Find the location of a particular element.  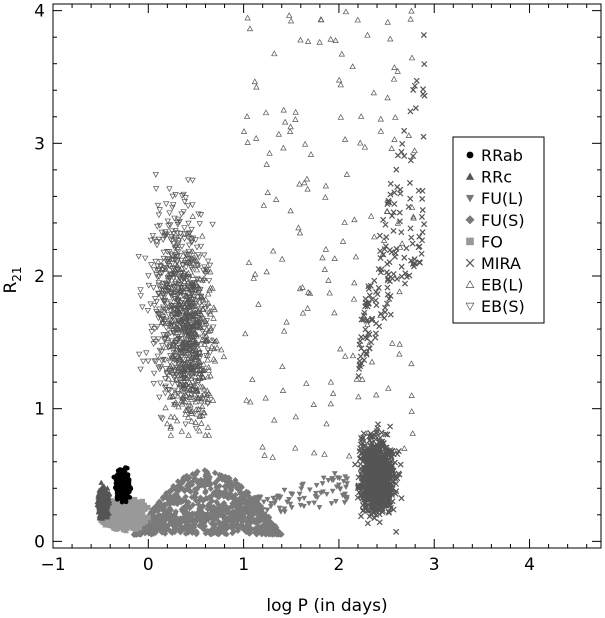

series-mira is located at coordinates (390, 283).